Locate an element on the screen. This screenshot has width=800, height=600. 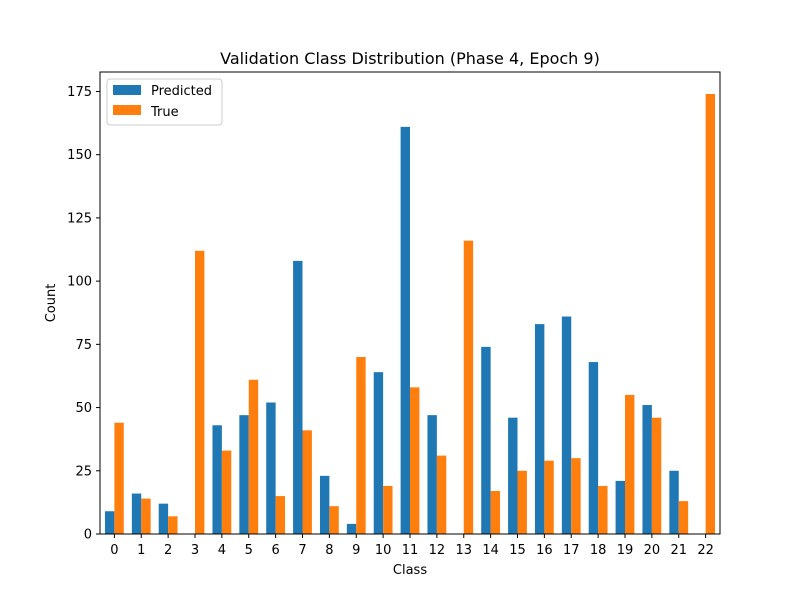
x-tick-label: 15 is located at coordinates (517, 550).